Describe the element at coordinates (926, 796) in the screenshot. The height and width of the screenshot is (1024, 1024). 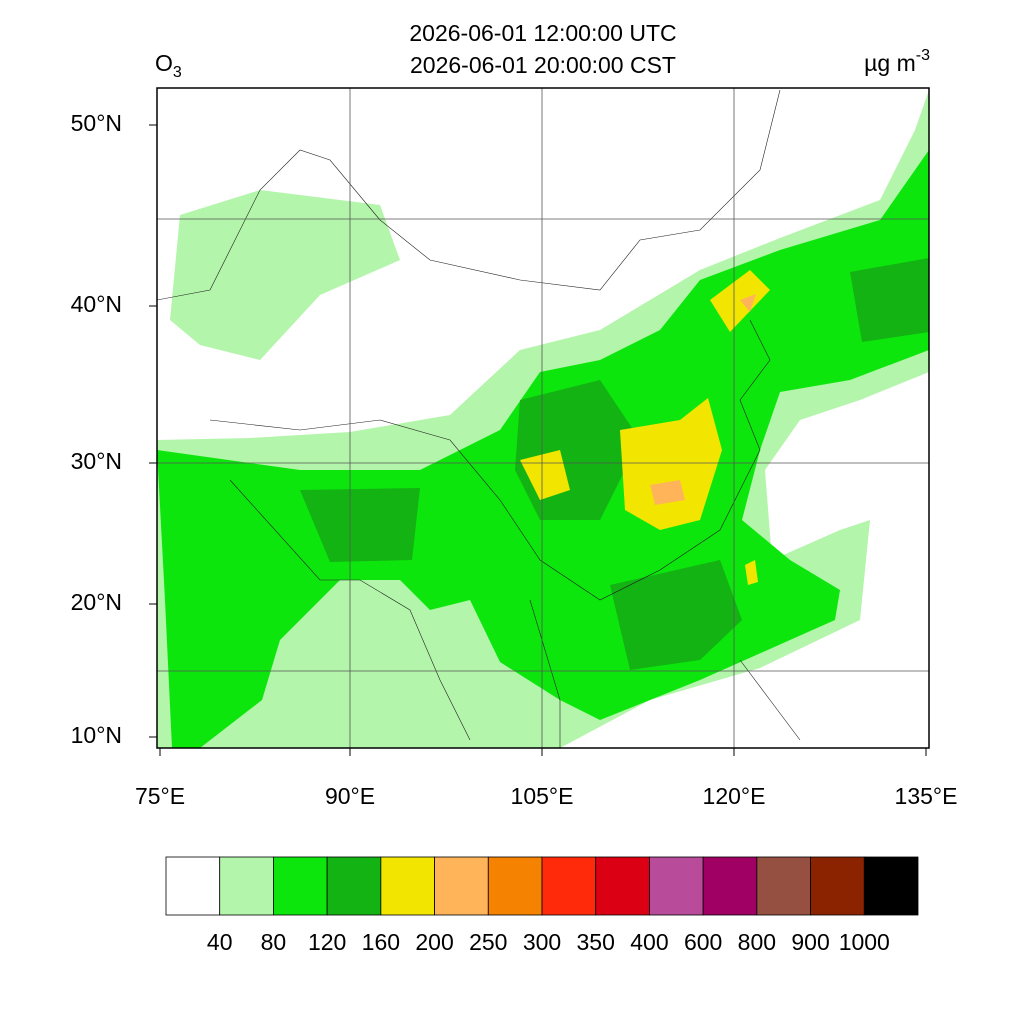
I see `lon-label: 135°E` at that location.